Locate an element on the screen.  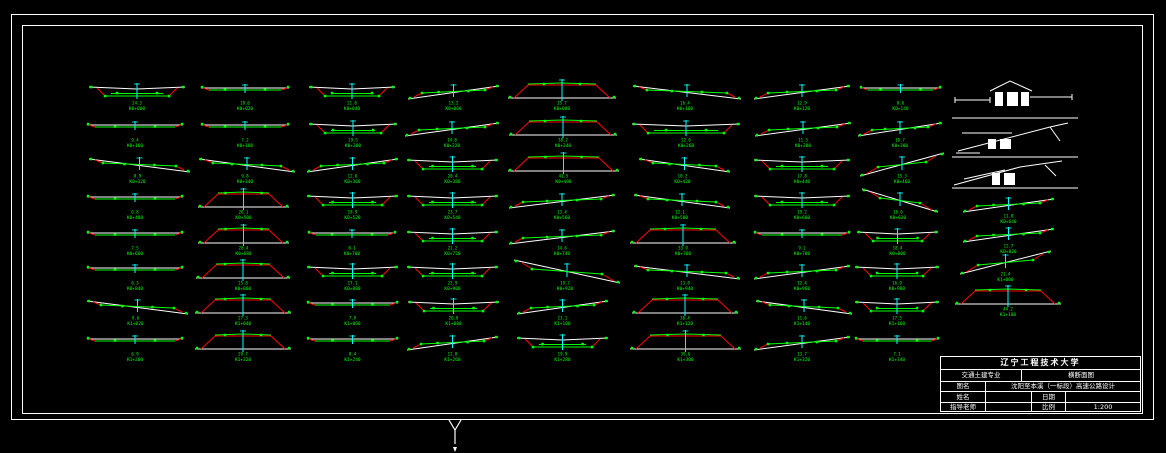
svg-text: 12.9 is located at coordinates (802, 103).